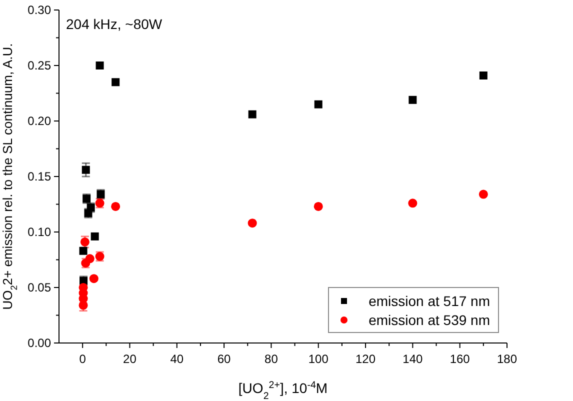 This screenshot has width=573, height=401. I want to click on x-tick-label: 0, so click(82, 359).